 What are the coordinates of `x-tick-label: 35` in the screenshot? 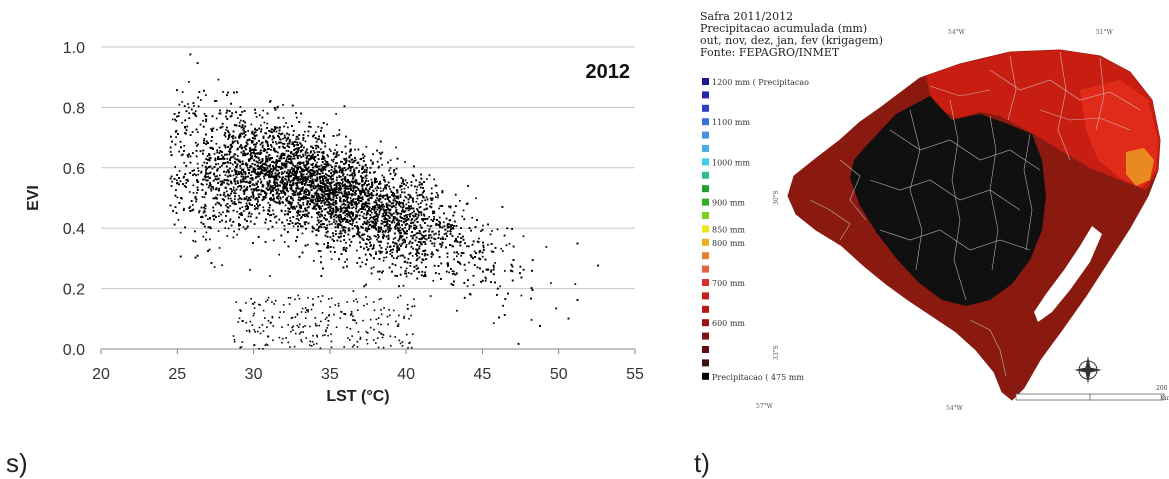 It's located at (330, 374).